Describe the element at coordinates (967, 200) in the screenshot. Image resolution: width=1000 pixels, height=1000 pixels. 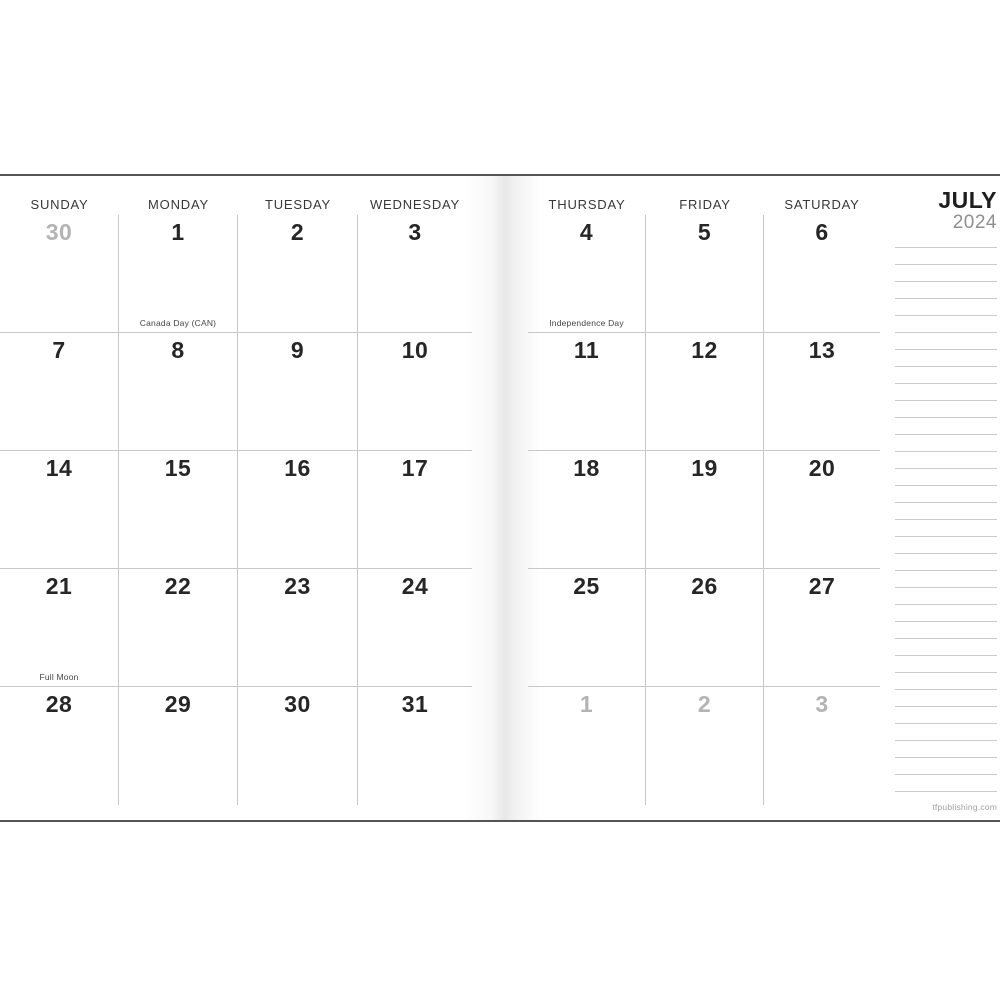
I see `month-title: JULY` at that location.